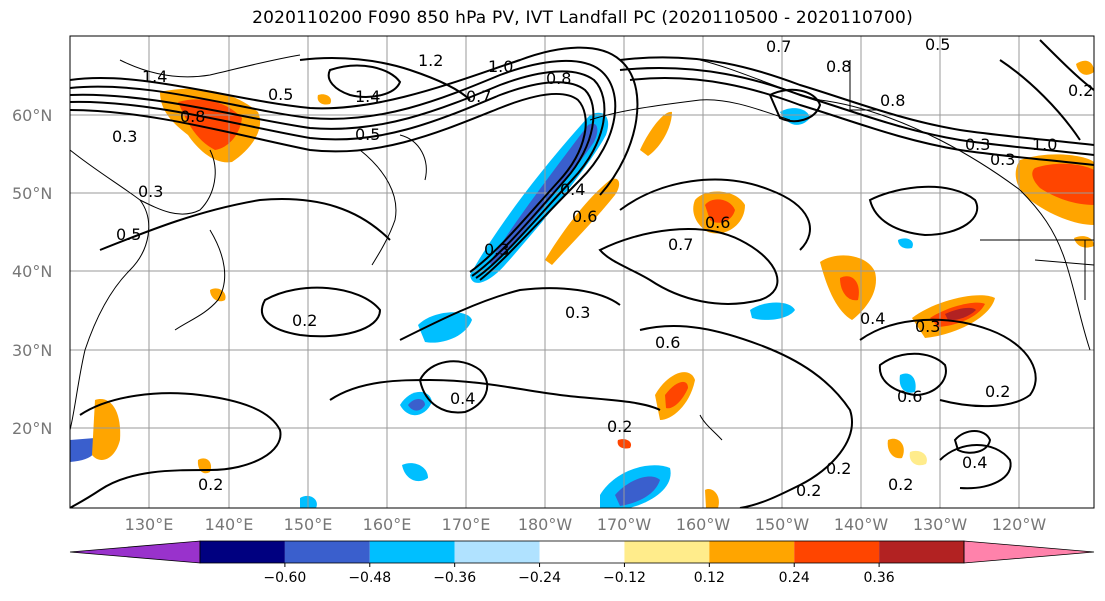 The image size is (1105, 601). I want to click on colorbar-extend-low, so click(135, 552).